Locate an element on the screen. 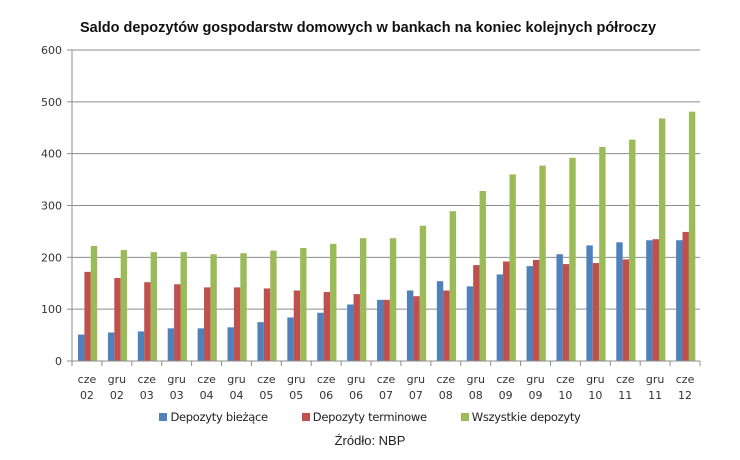 This screenshot has width=740, height=460. legend-item-term-deposits: Depozyty terminowe is located at coordinates (364, 417).